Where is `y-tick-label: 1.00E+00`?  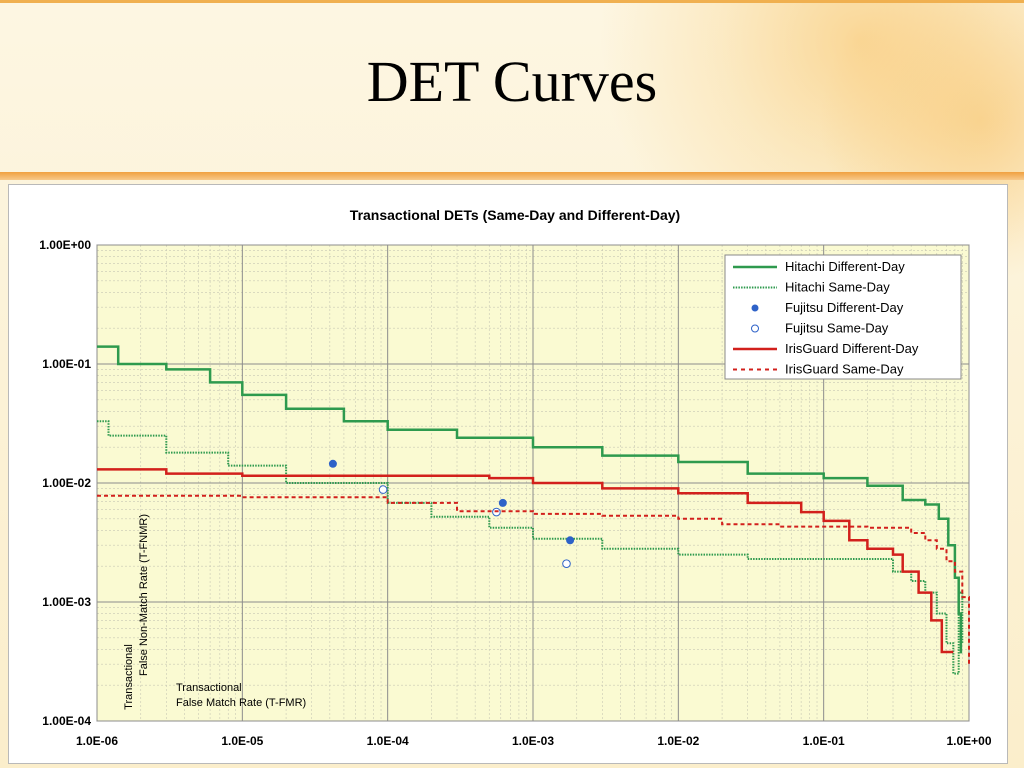 y-tick-label: 1.00E+00 is located at coordinates (65, 245).